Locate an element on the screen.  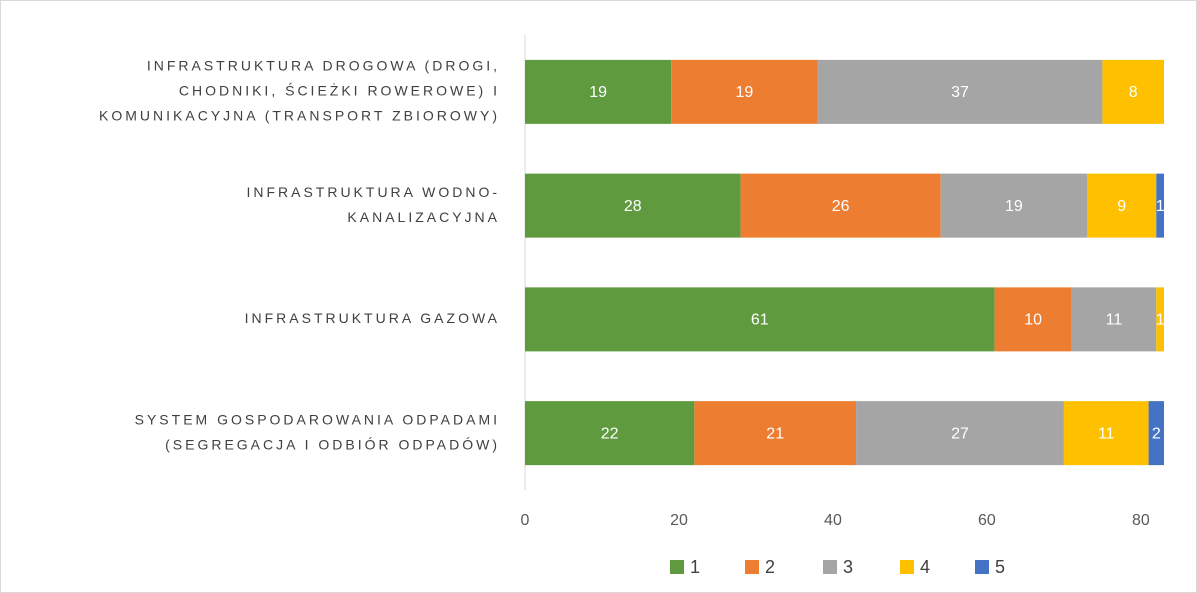
data-label: 2 is located at coordinates (1156, 433).